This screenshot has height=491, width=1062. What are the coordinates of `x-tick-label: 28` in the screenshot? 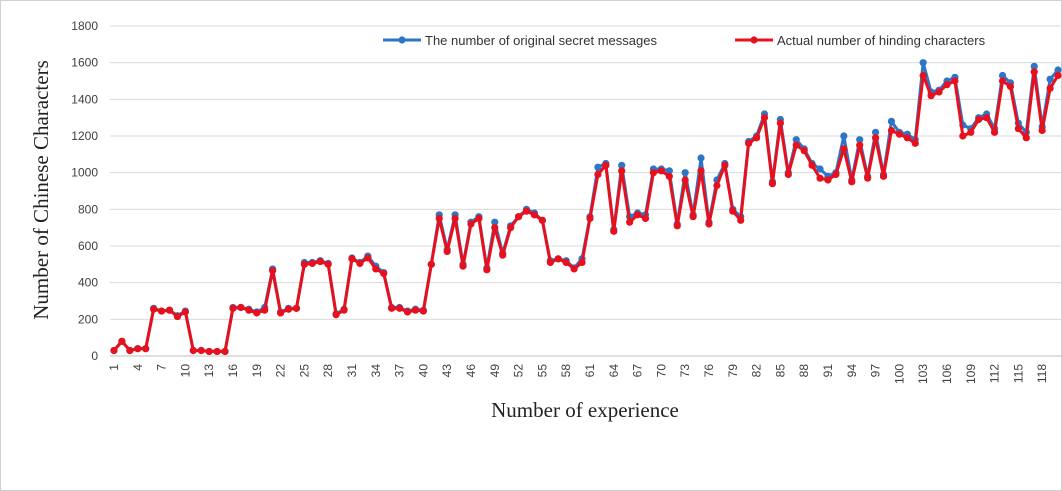 It's located at (328, 371).